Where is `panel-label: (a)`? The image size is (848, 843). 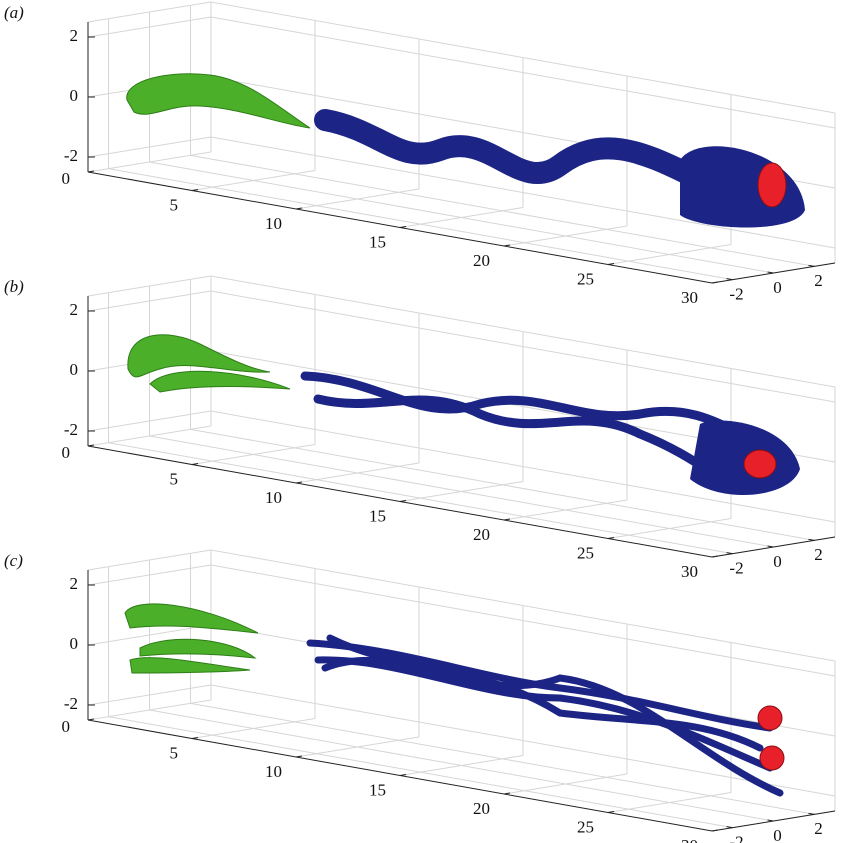 panel-label: (a) is located at coordinates (14, 12).